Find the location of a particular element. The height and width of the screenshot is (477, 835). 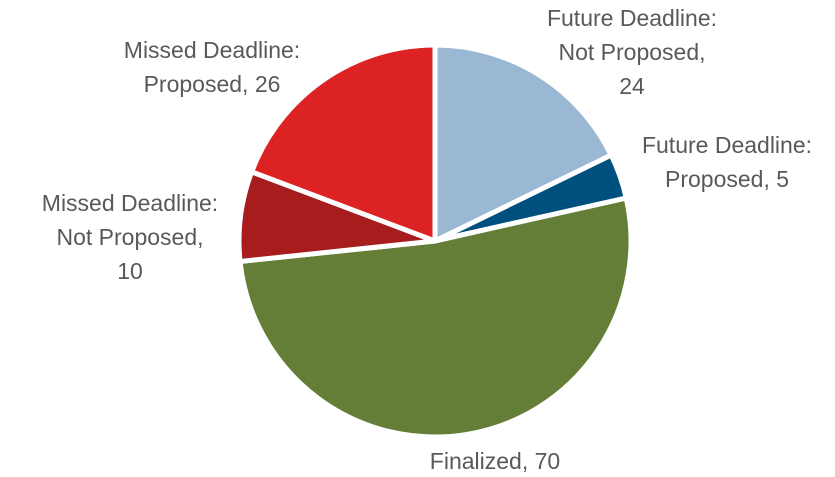

slice-label: Finalized, 70 is located at coordinates (495, 461).